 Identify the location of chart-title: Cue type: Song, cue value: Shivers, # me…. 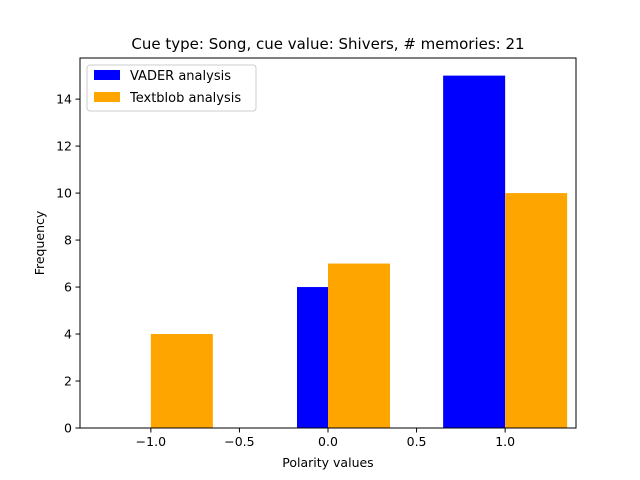
(327, 44).